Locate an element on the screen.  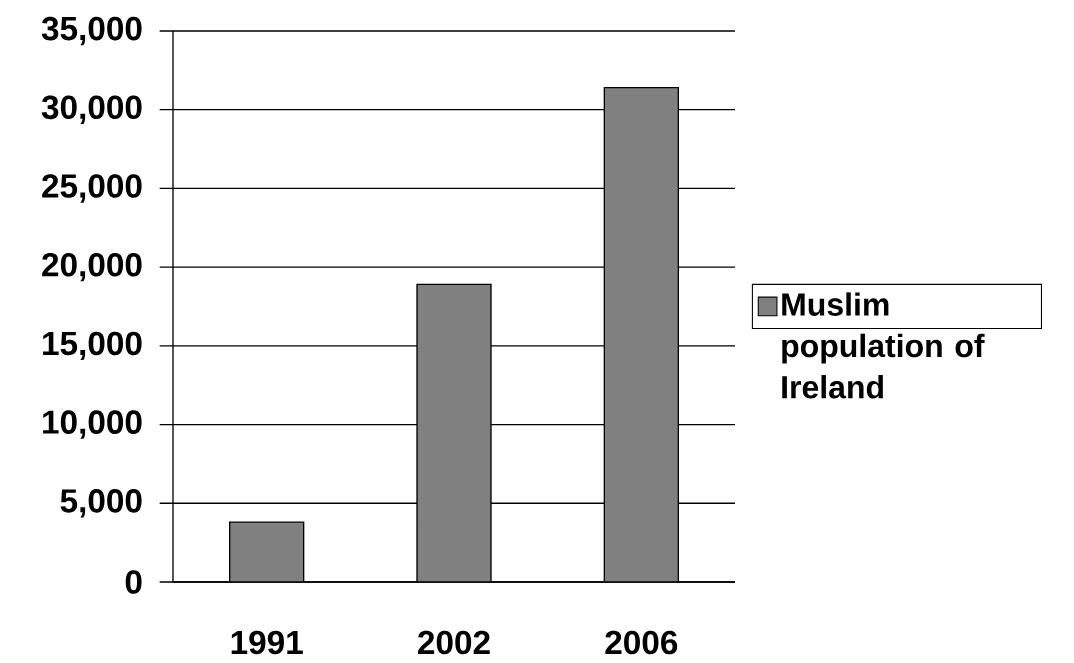
y-tick-label: 25,000 is located at coordinates (92, 188).